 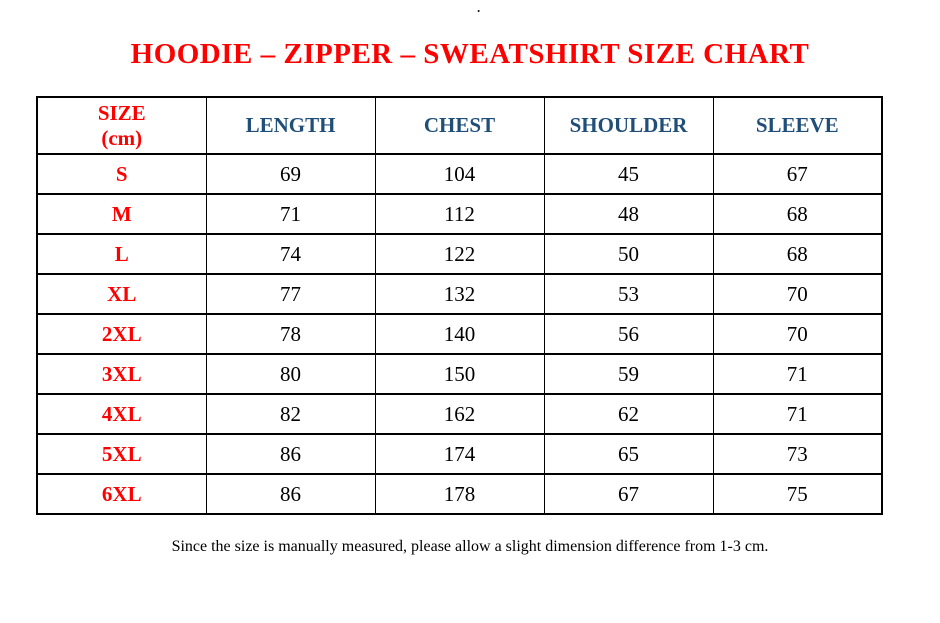 I want to click on shoulder-cell: 50, so click(x=628, y=254).